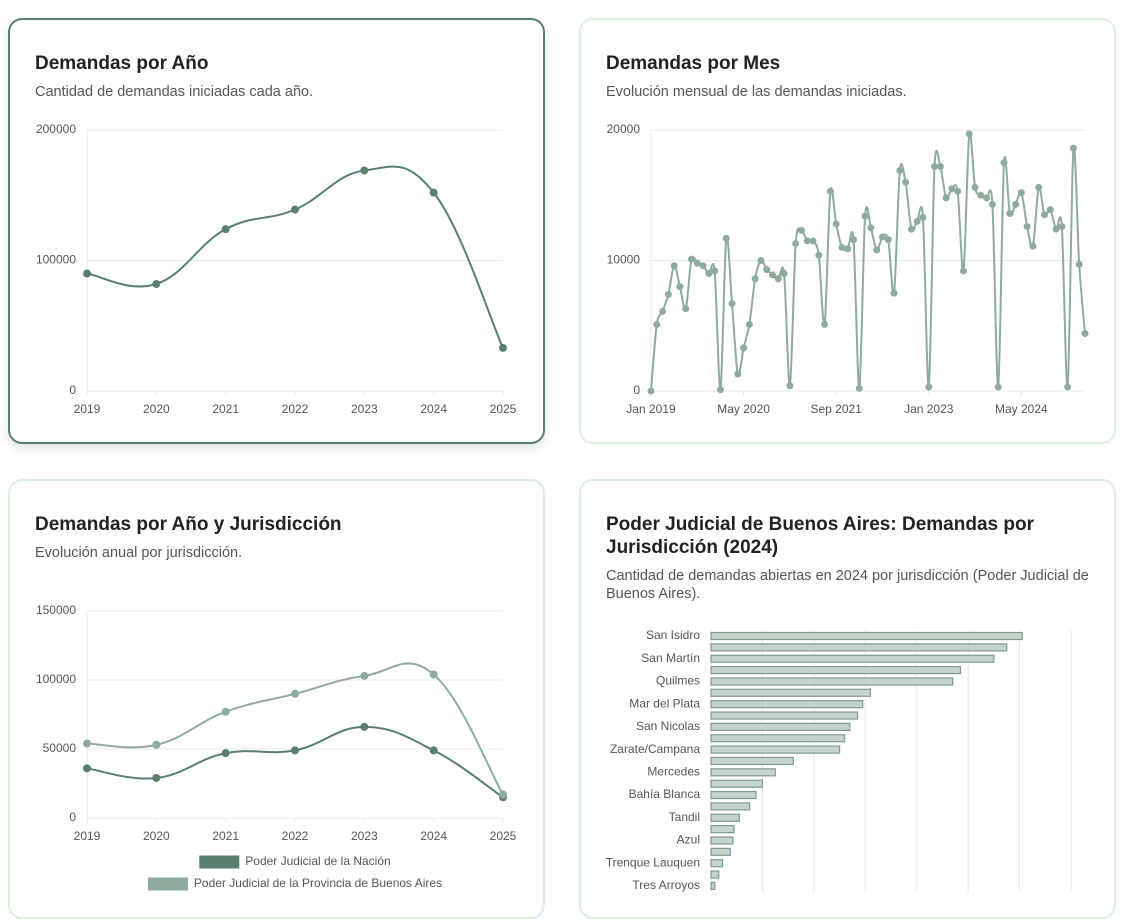  What do you see at coordinates (673, 635) in the screenshot?
I see `y-tick-label: San Isidro` at bounding box center [673, 635].